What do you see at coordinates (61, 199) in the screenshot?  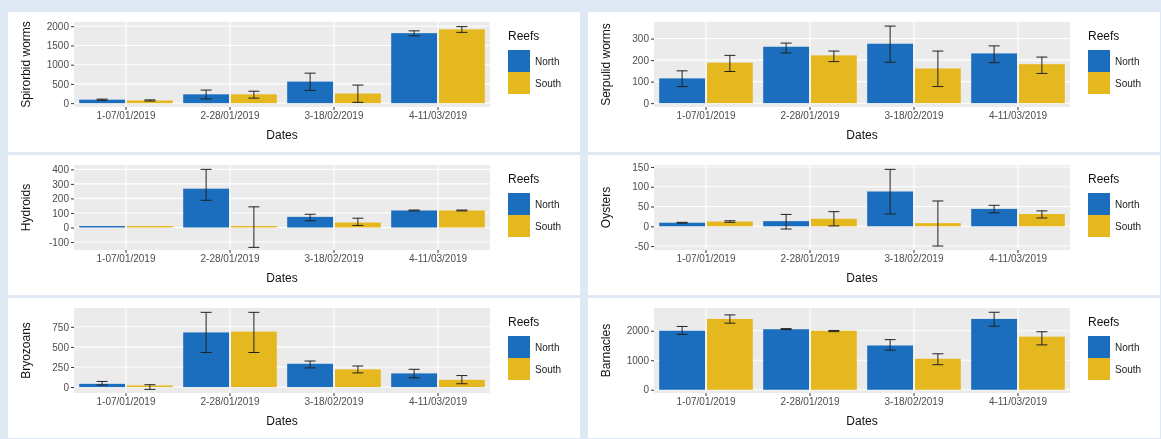 I see `y-tick-label: 200` at bounding box center [61, 199].